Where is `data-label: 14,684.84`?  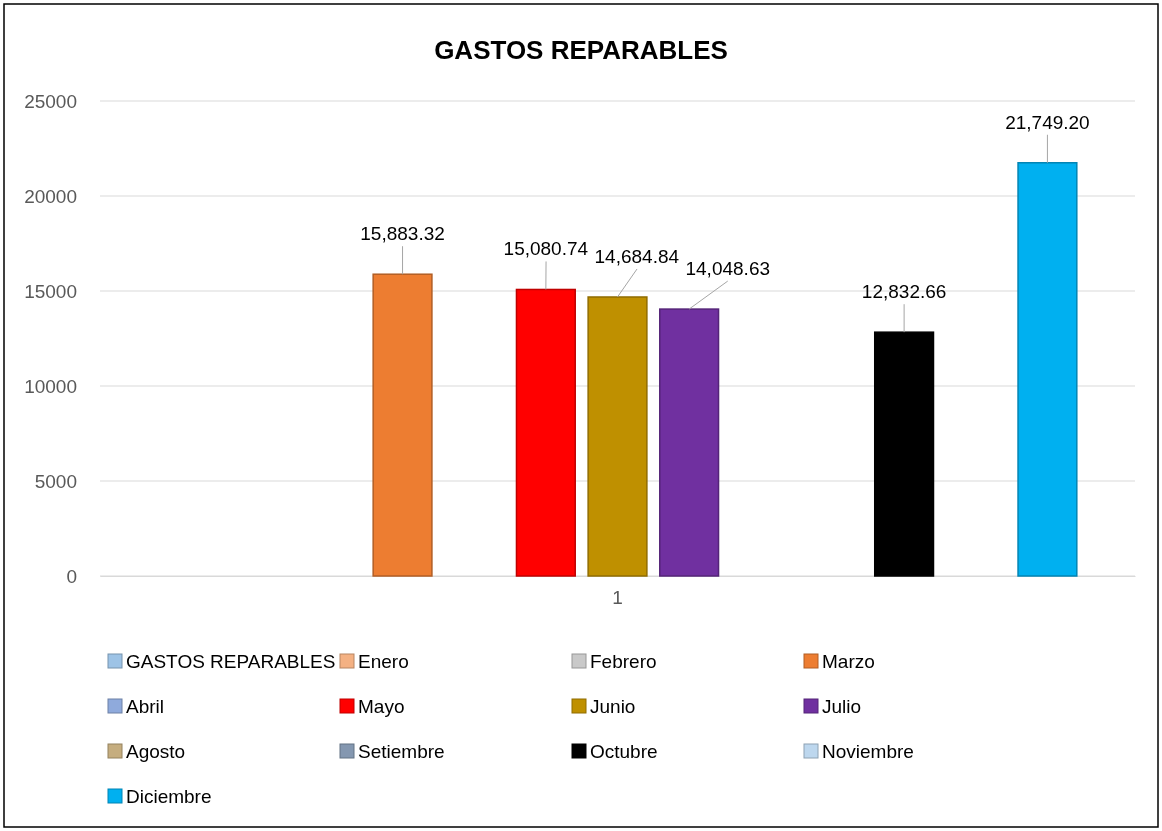
data-label: 14,684.84 is located at coordinates (637, 256).